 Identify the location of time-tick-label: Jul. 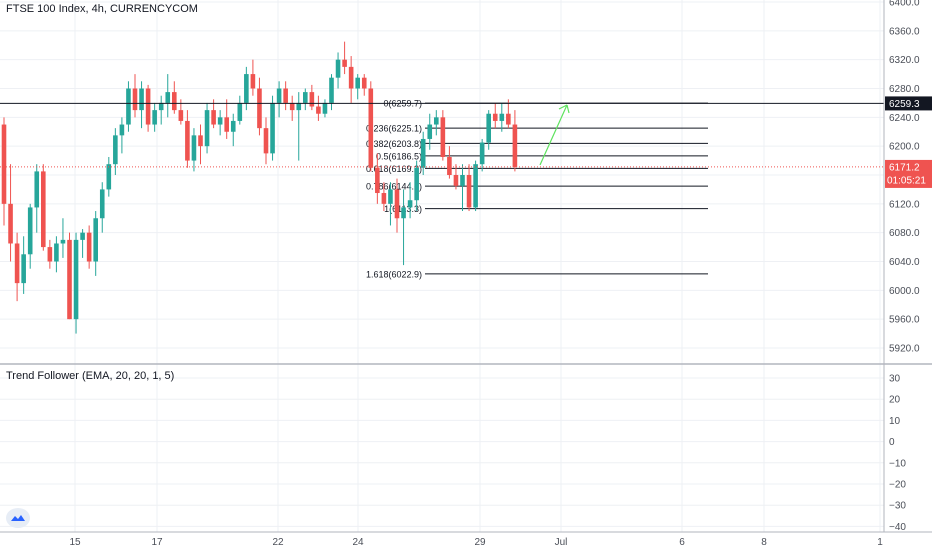
(561, 542).